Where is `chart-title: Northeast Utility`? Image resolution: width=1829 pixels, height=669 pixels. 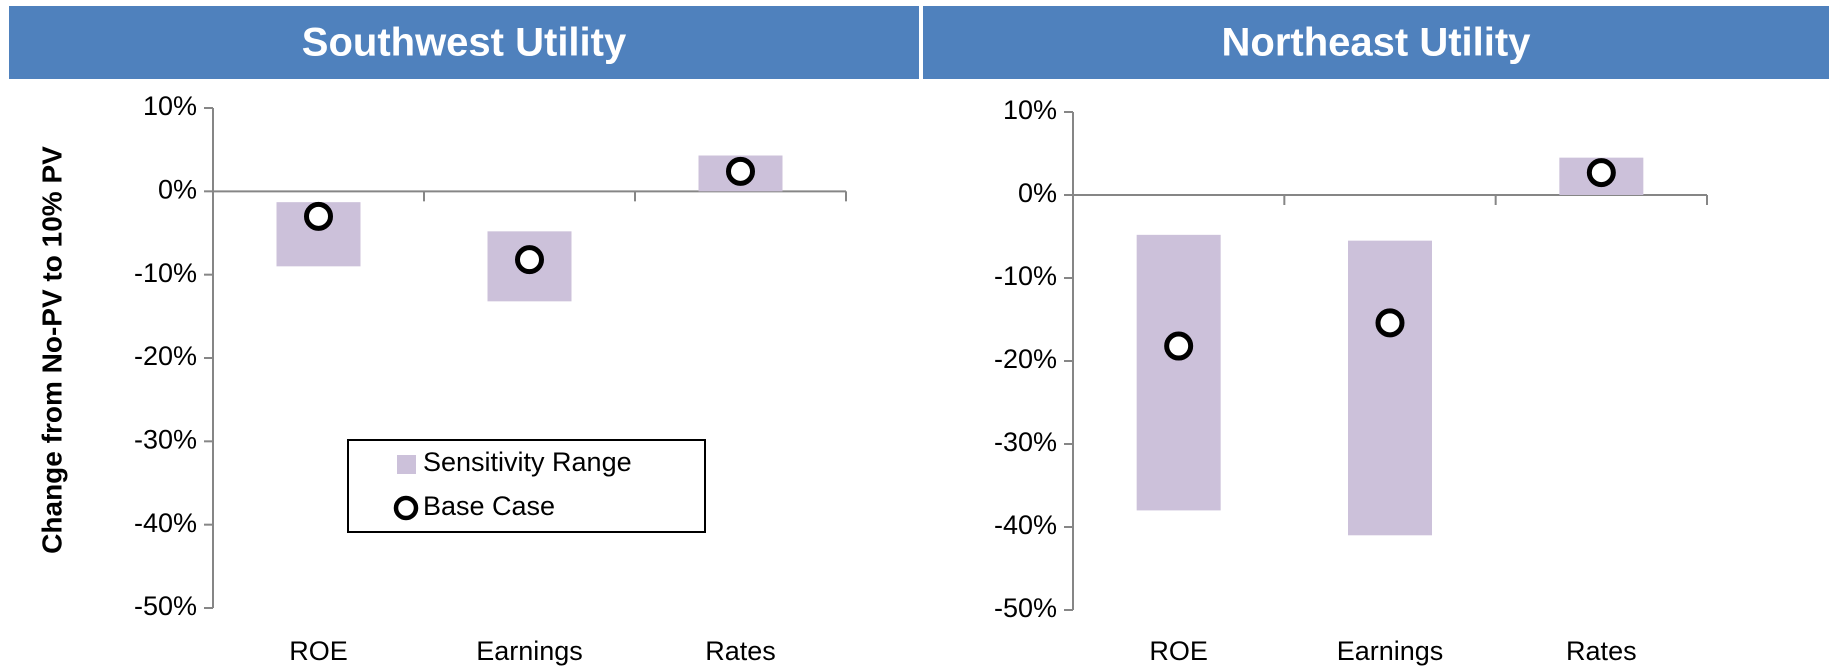
chart-title: Northeast Utility is located at coordinates (1377, 43).